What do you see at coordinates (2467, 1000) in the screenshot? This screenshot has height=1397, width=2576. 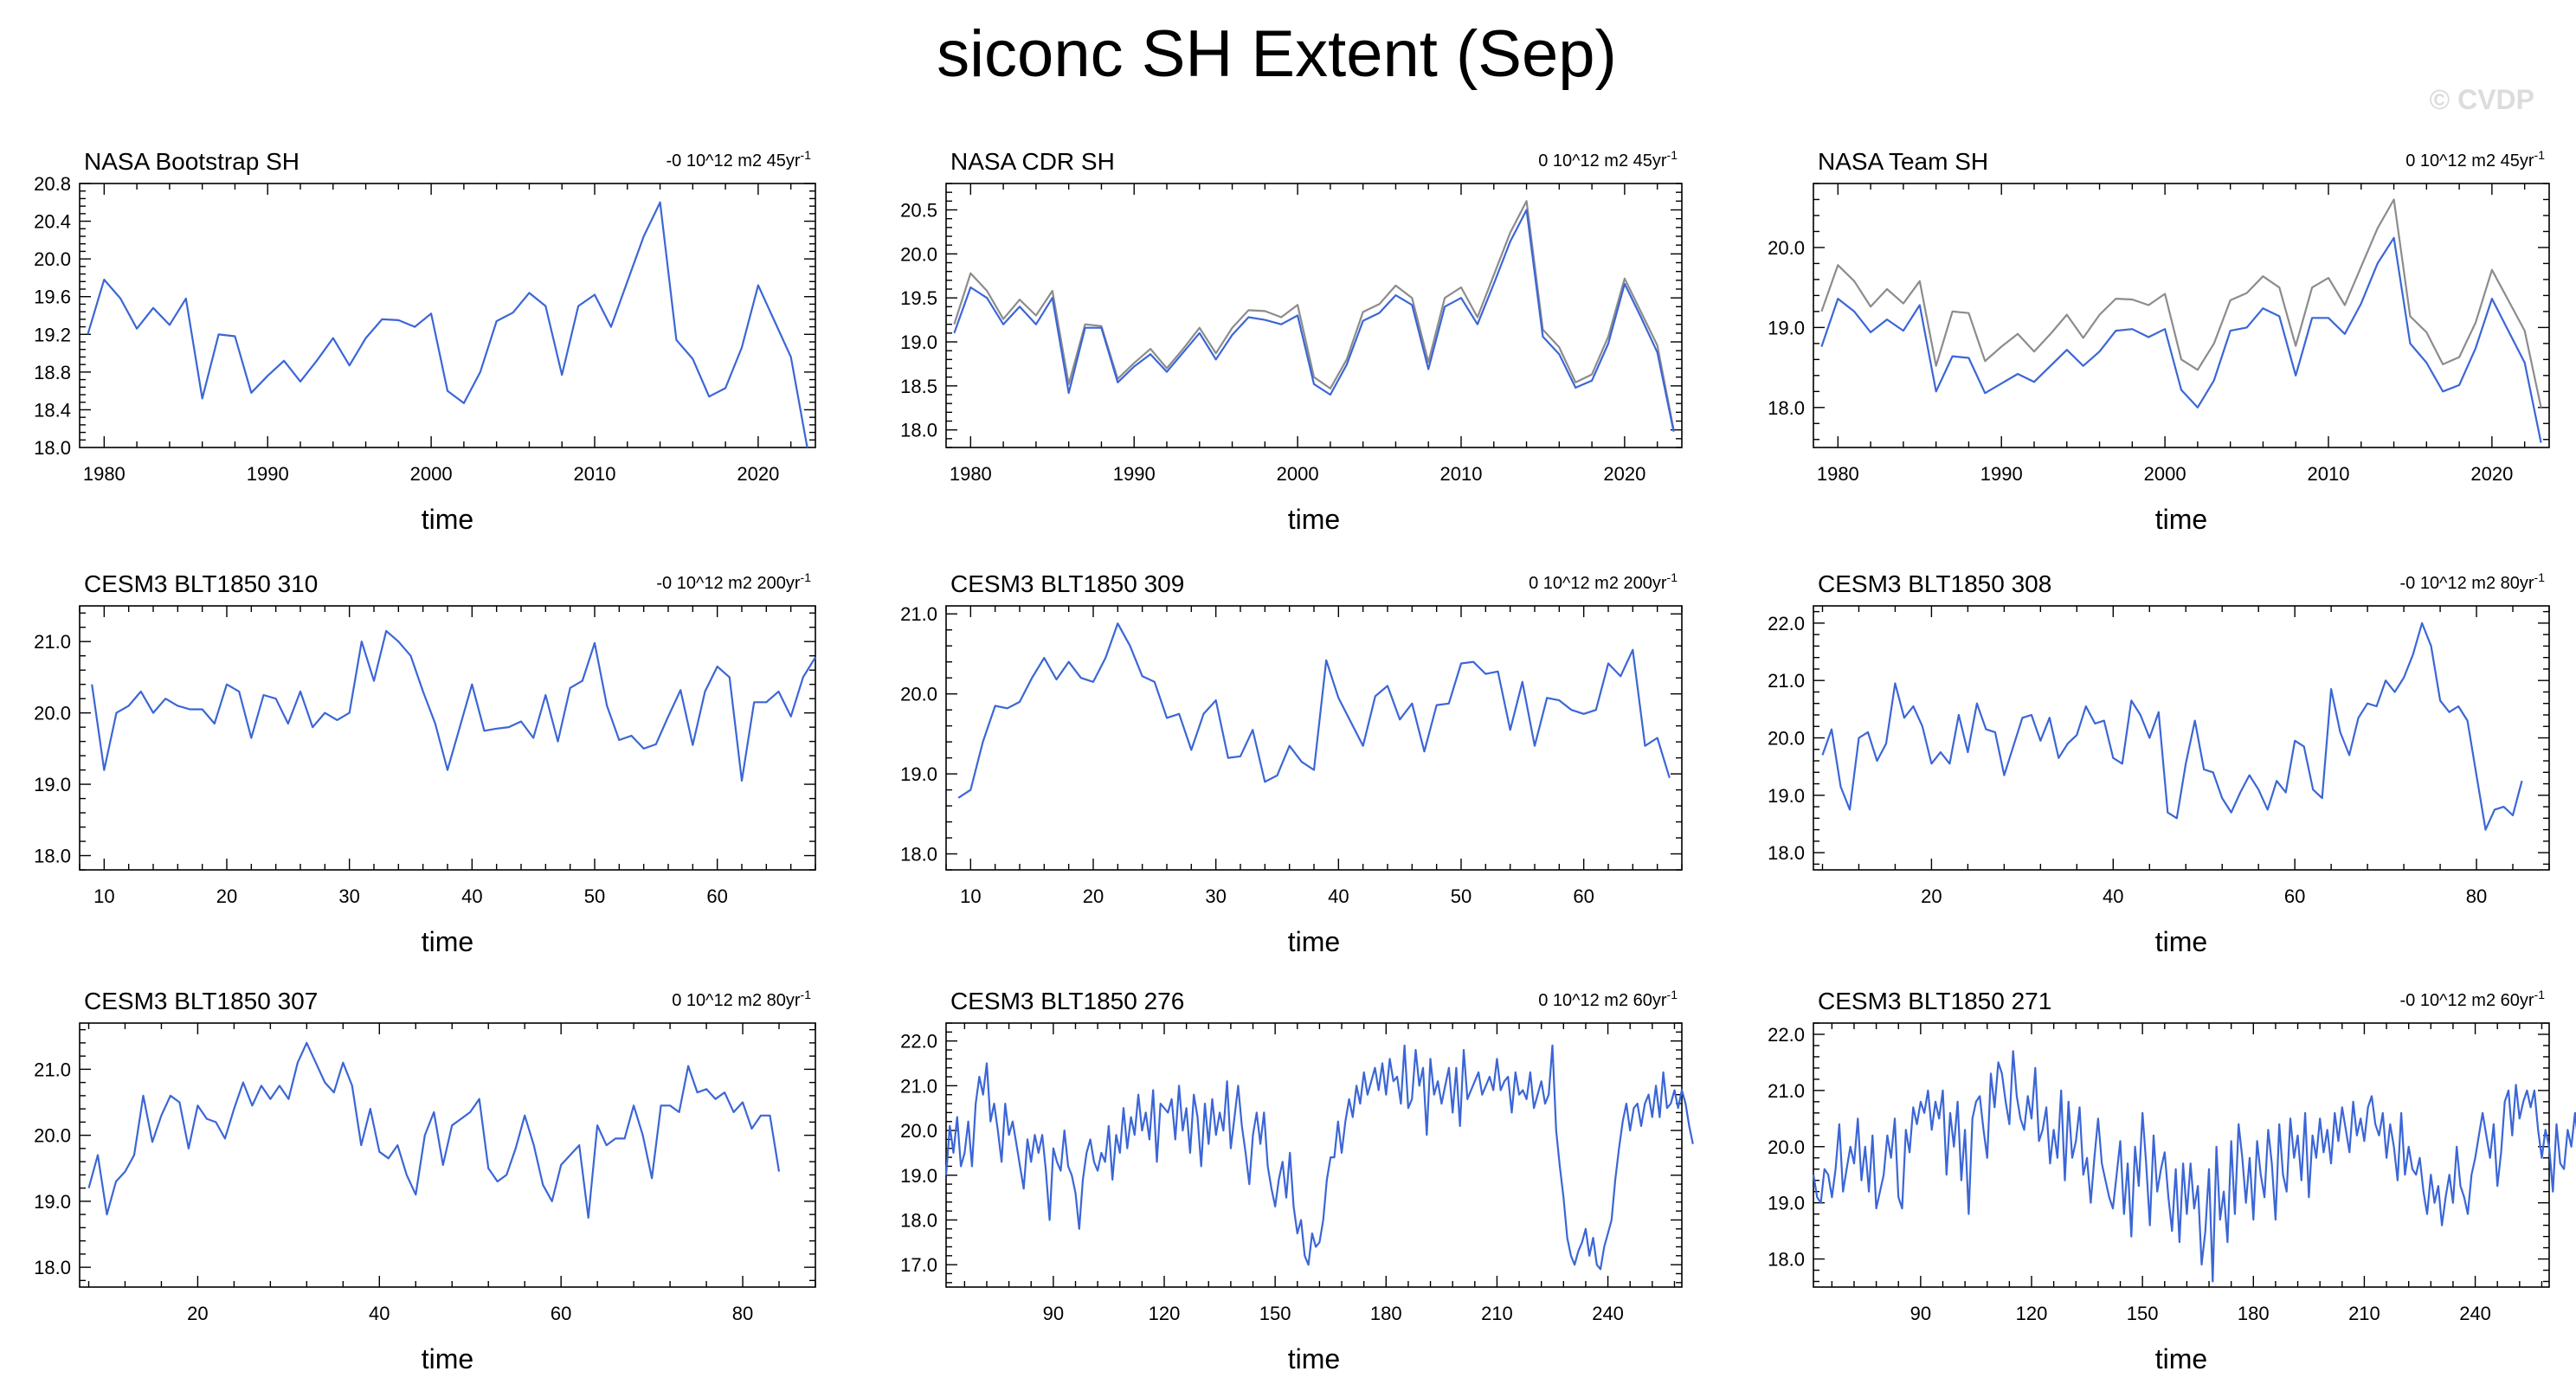 I see `trend-text: -0 10^12 m2 60yr` at bounding box center [2467, 1000].